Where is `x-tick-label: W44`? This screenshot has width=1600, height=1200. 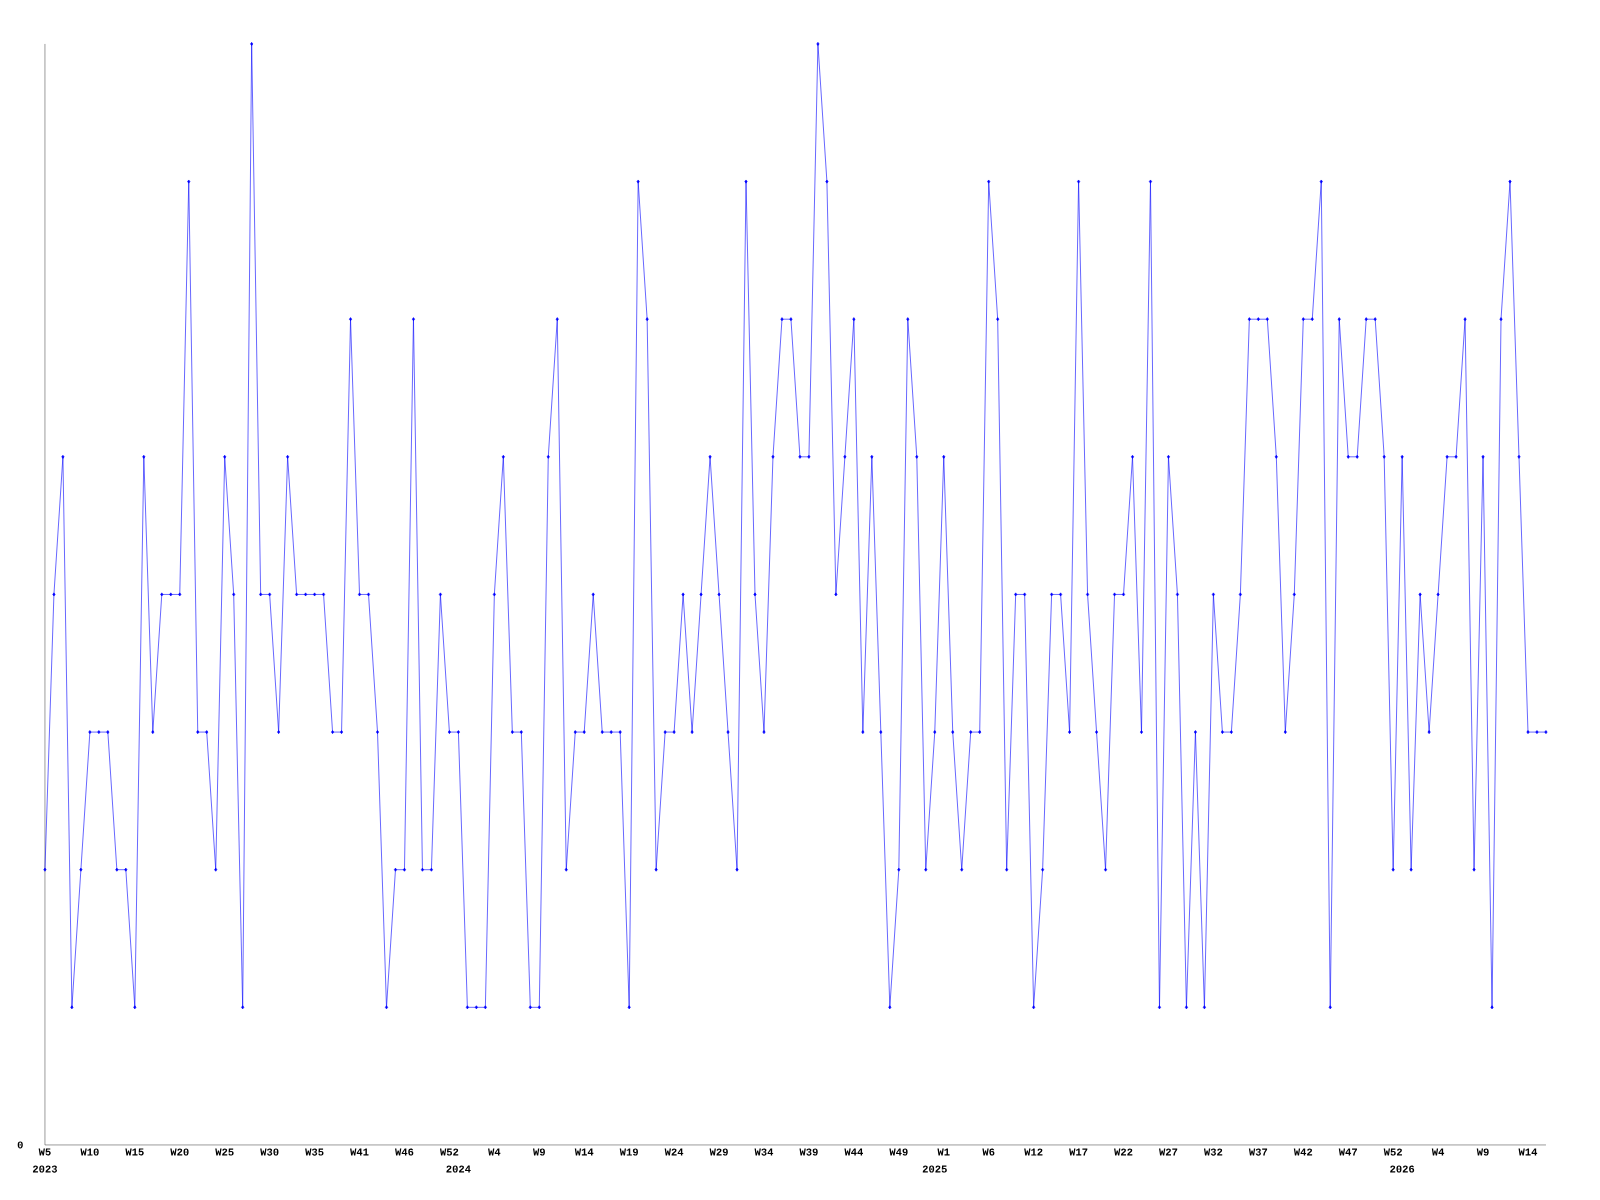 x-tick-label: W44 is located at coordinates (854, 1152).